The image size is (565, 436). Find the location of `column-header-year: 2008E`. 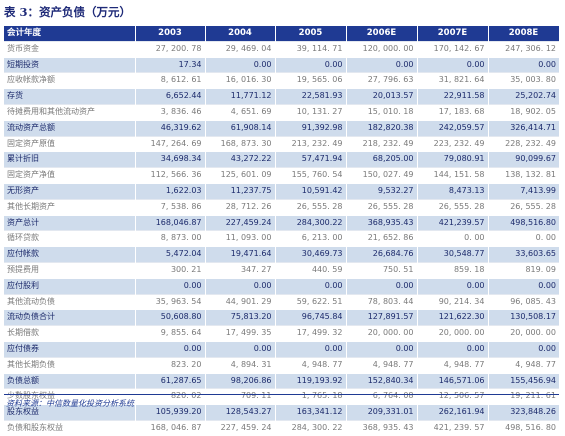

column-header-year: 2008E is located at coordinates (524, 34).